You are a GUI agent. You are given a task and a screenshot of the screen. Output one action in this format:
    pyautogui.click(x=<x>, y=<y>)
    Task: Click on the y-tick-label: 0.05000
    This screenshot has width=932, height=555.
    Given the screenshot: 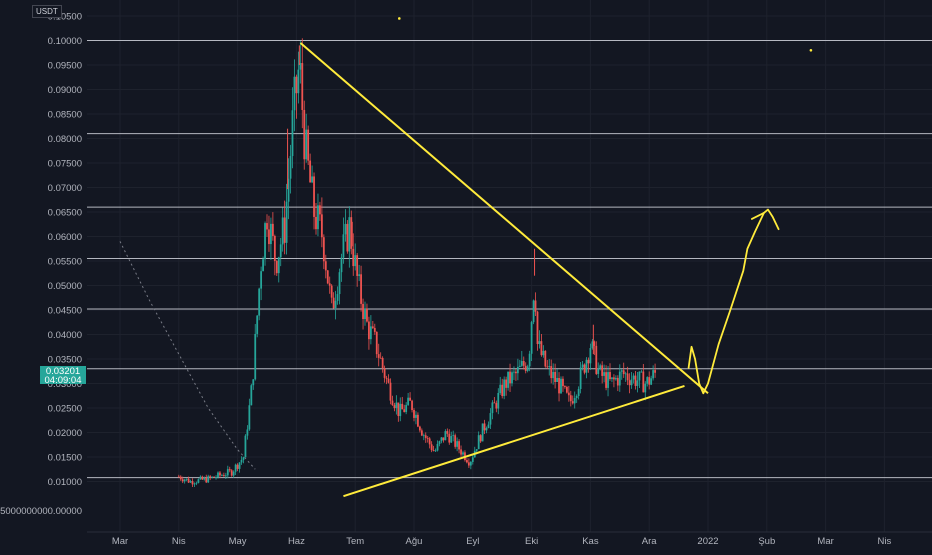 What is the action you would take?
    pyautogui.click(x=65, y=286)
    